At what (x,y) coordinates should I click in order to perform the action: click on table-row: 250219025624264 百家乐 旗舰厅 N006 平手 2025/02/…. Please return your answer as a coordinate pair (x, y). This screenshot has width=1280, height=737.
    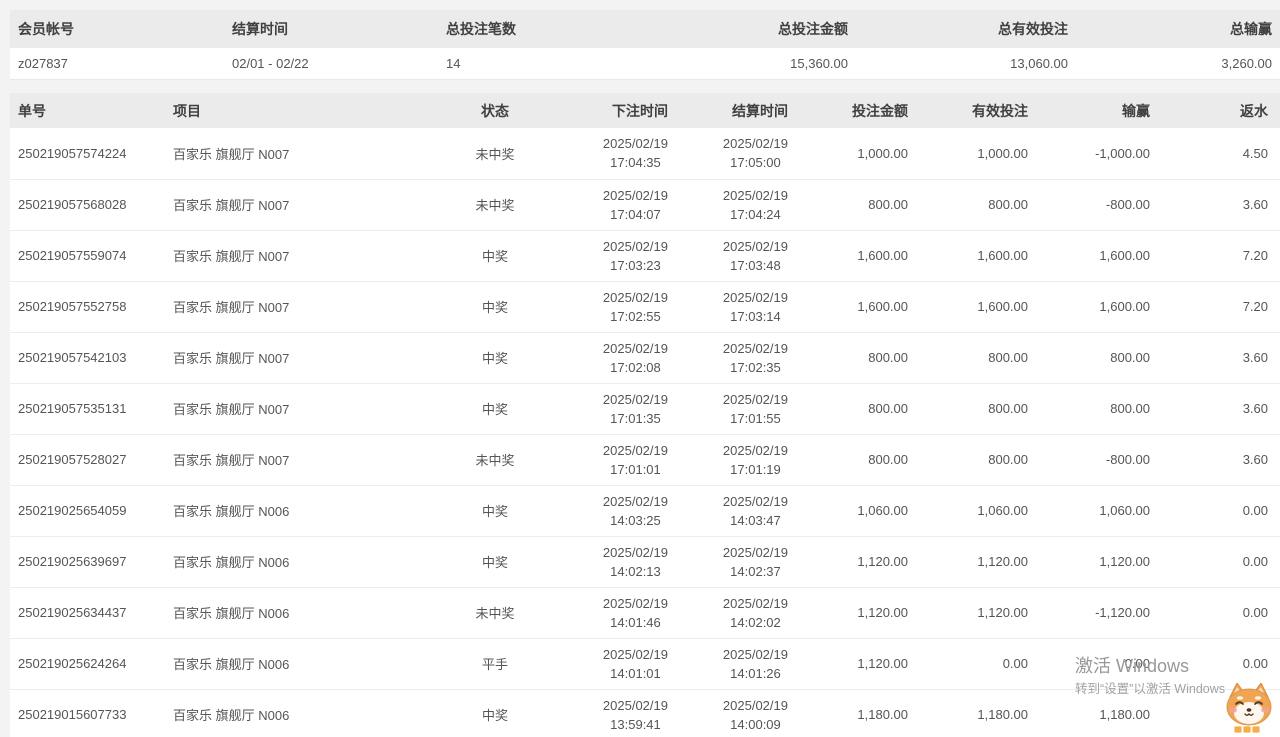
    Looking at the image, I should click on (645, 664).